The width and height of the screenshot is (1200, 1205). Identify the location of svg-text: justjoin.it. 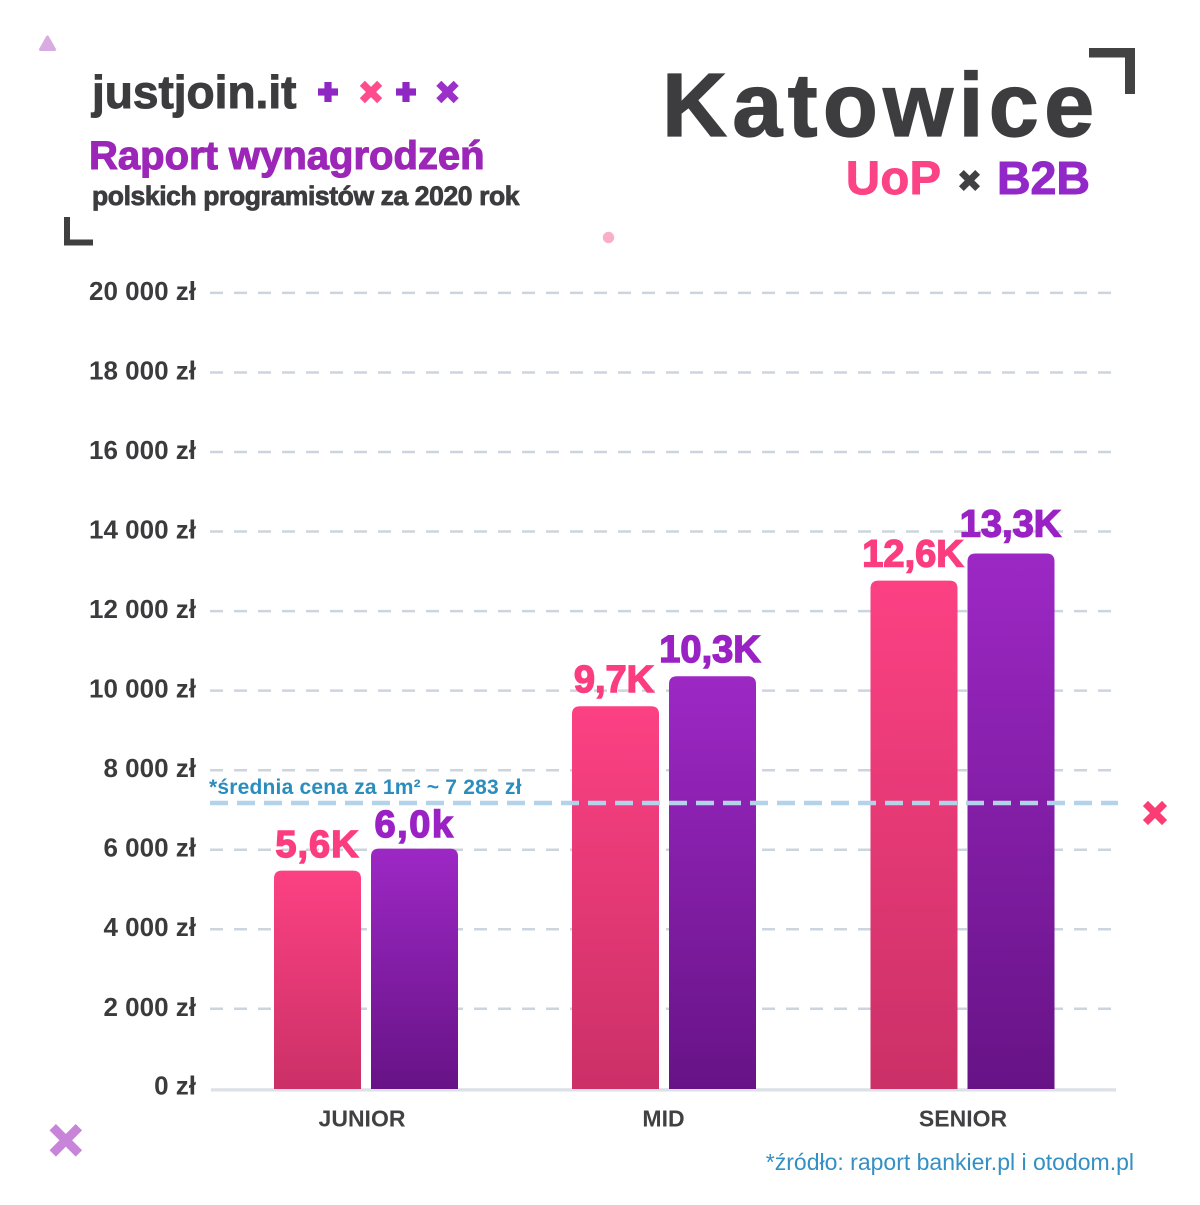
(193, 92).